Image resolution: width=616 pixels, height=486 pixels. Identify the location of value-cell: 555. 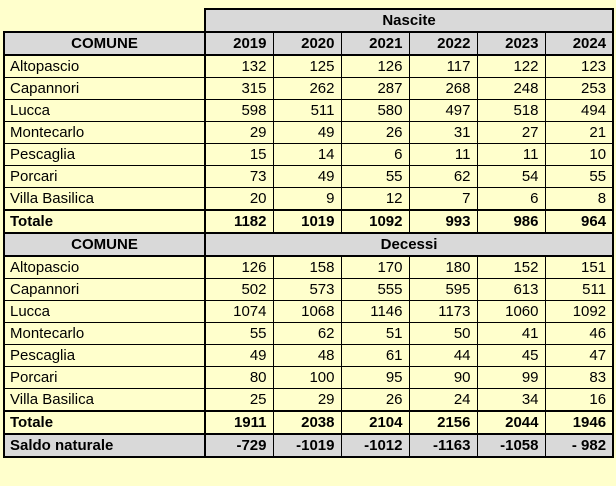
(375, 289).